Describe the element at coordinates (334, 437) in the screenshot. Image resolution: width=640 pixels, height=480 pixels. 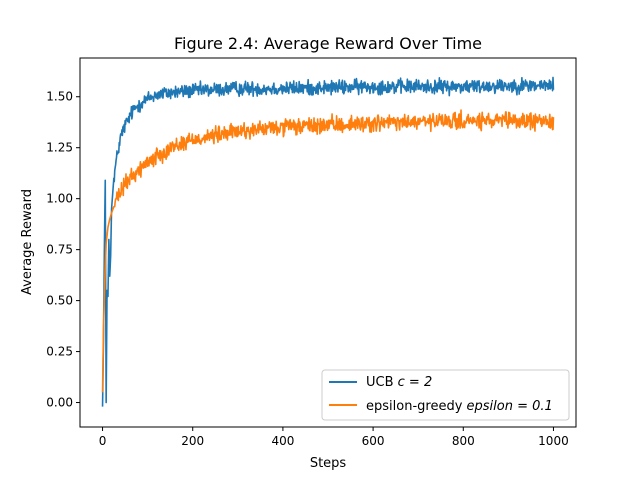
I see `x-axis: 0 200 400 600 800 1000` at that location.